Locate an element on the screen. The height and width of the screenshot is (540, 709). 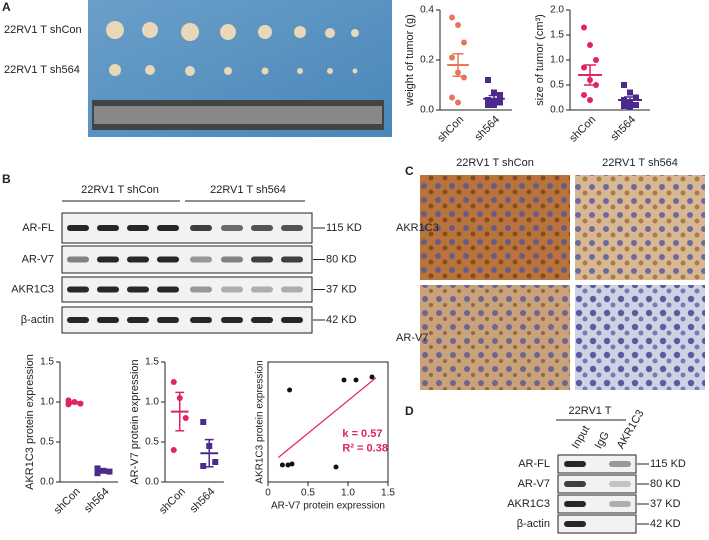
row-label: 22RV1 T shCon is located at coordinates (43, 30).